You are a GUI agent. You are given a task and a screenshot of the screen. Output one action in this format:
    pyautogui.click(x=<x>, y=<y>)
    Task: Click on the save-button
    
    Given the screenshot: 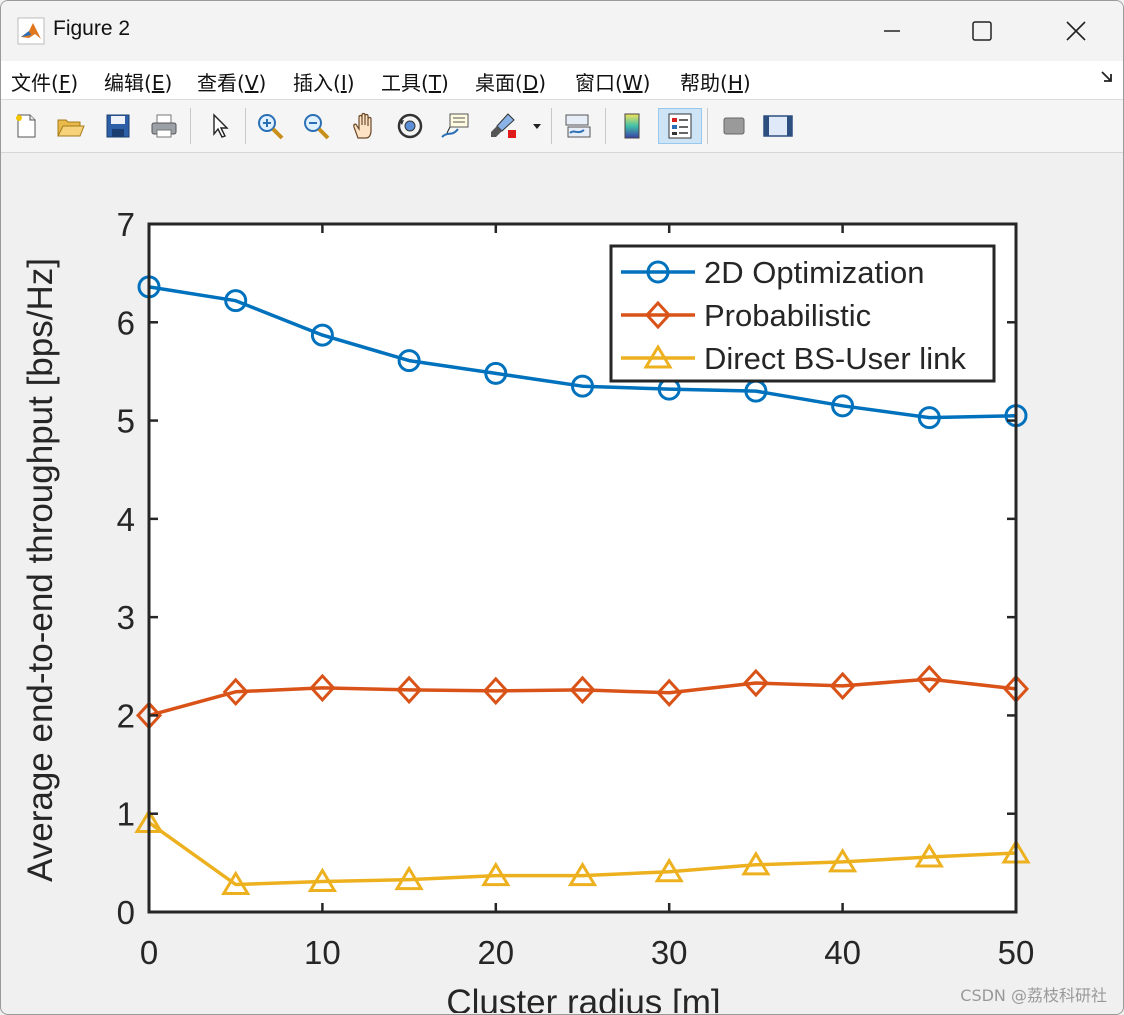 What is the action you would take?
    pyautogui.click(x=118, y=126)
    